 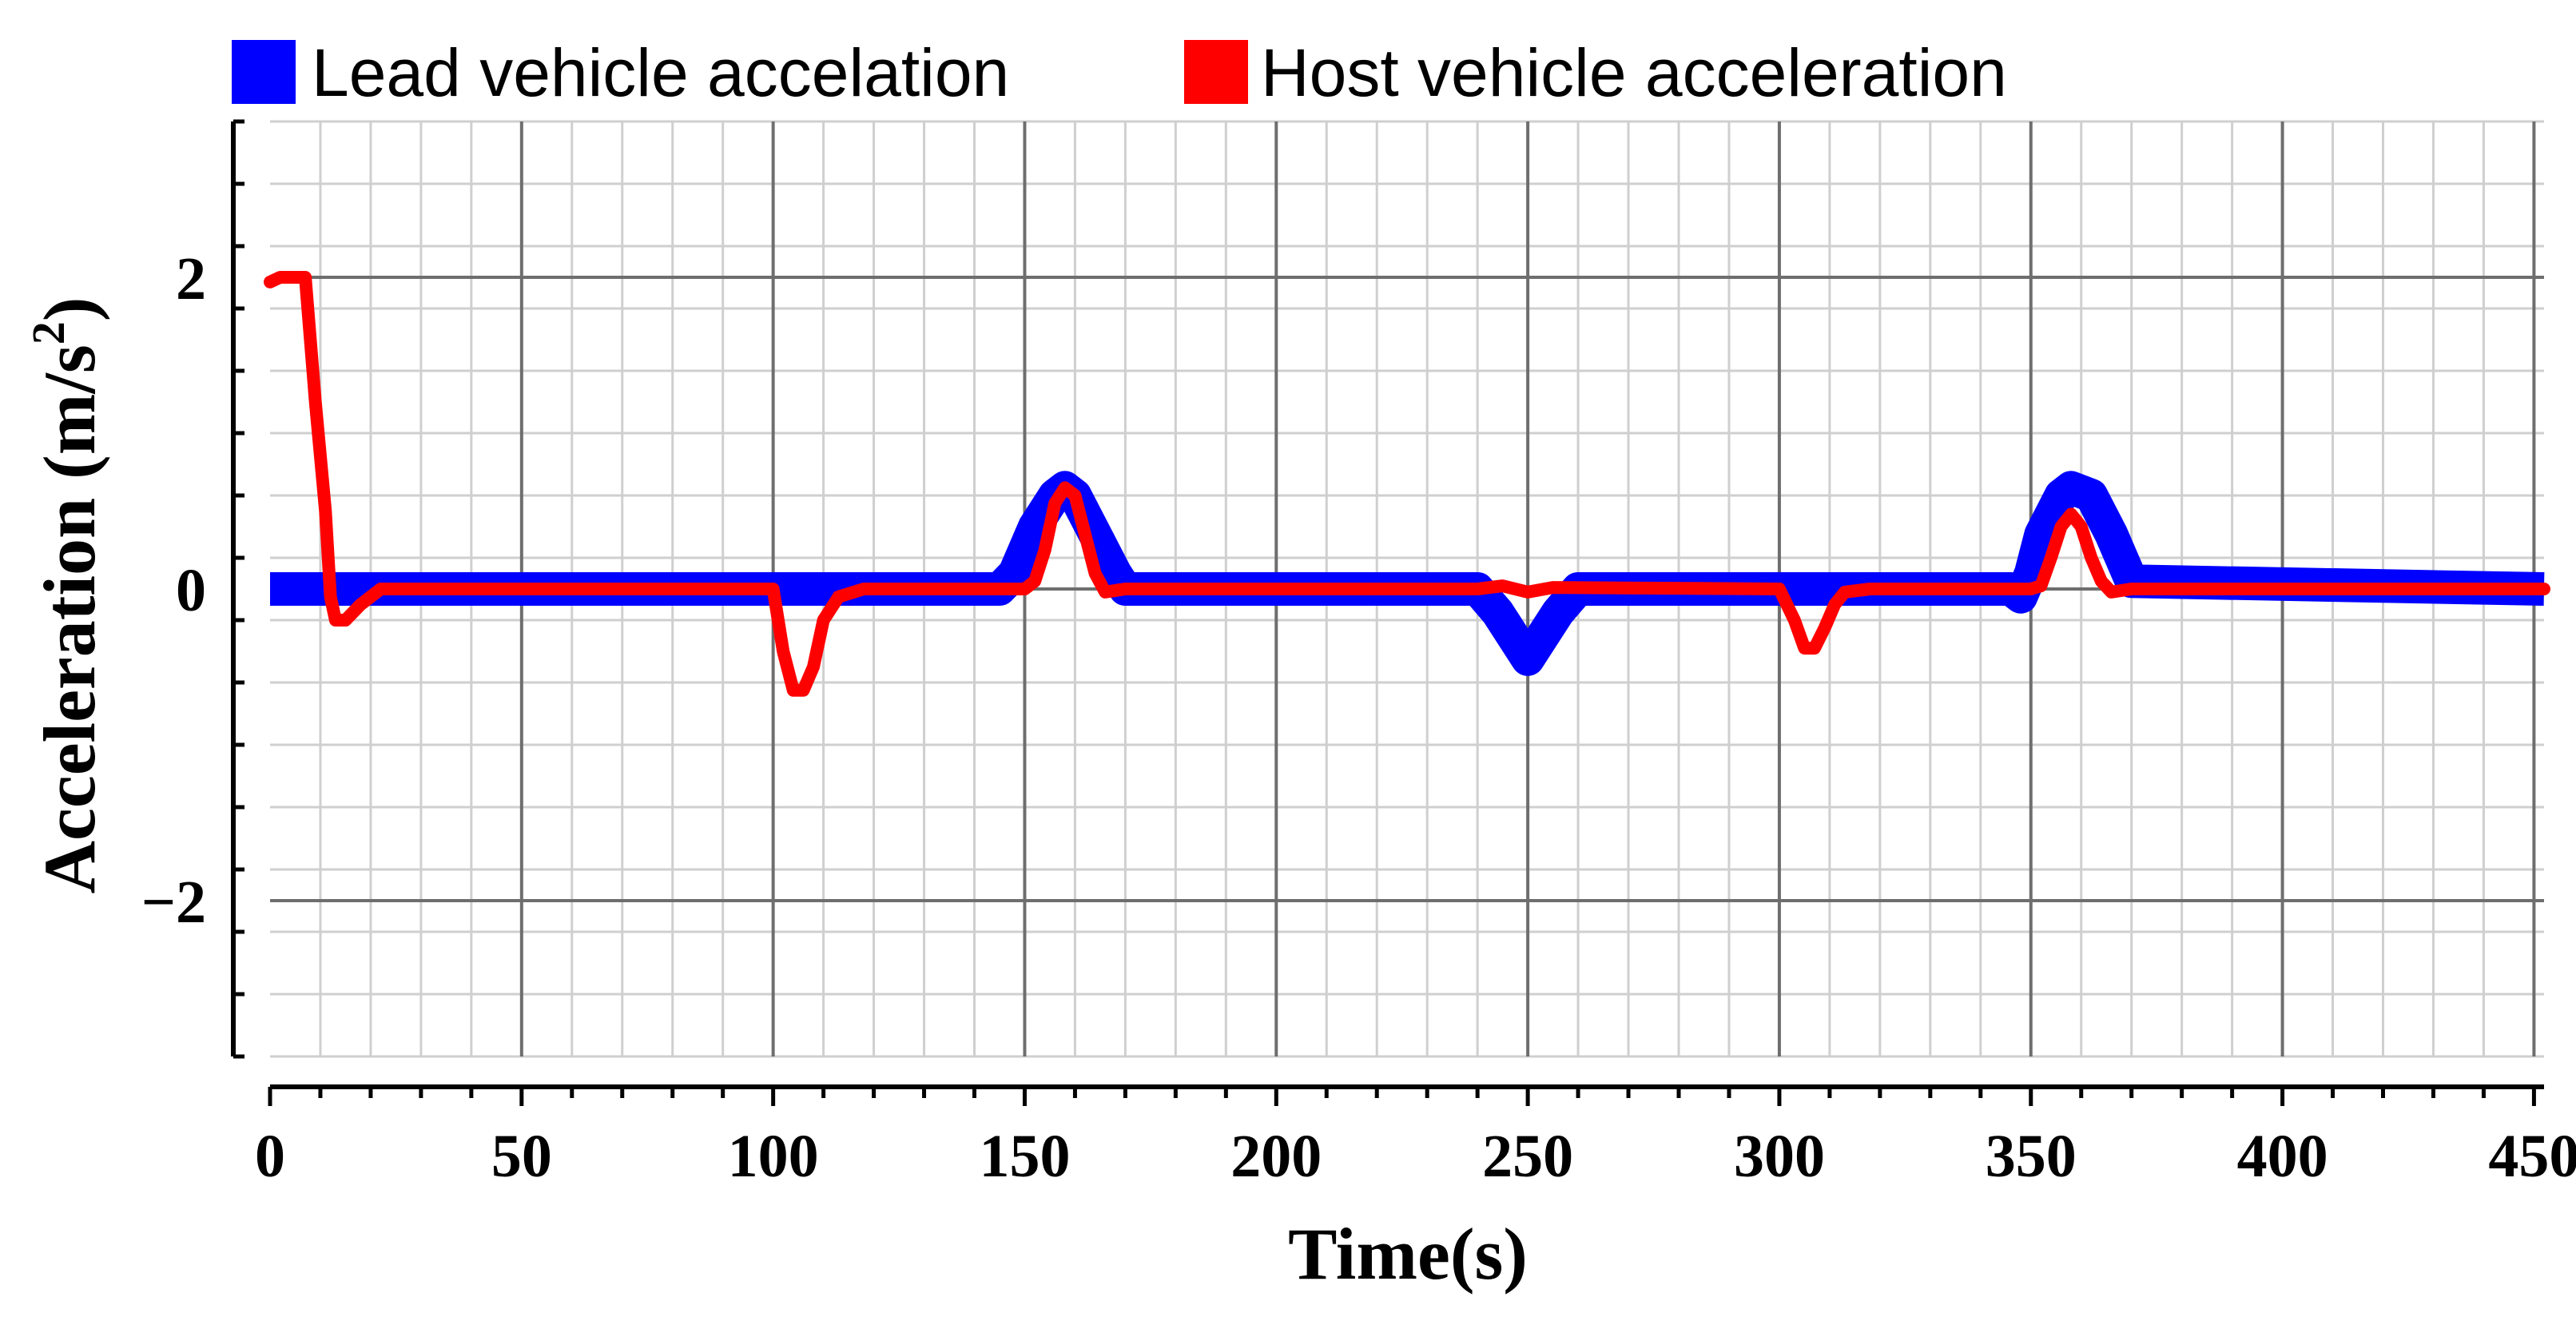 What do you see at coordinates (1779, 1156) in the screenshot?
I see `x-tick-label: 300` at bounding box center [1779, 1156].